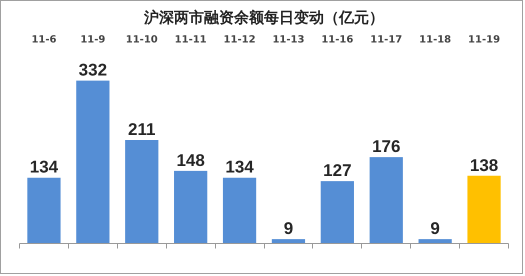 The image size is (525, 276). I want to click on x-tick-label: 11-16, so click(337, 40).